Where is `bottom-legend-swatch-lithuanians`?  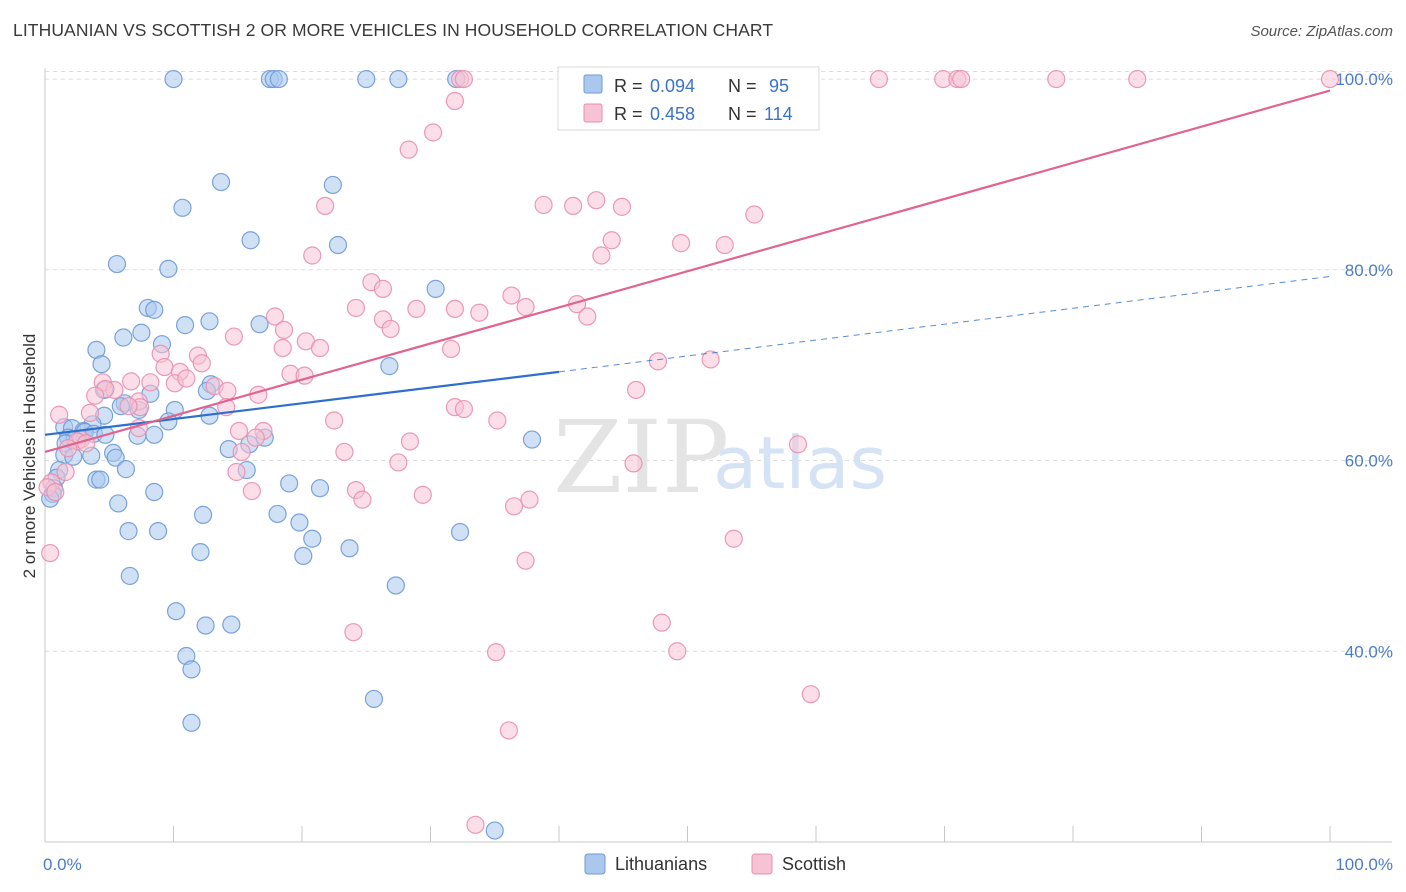 bottom-legend-swatch-lithuanians is located at coordinates (595, 864).